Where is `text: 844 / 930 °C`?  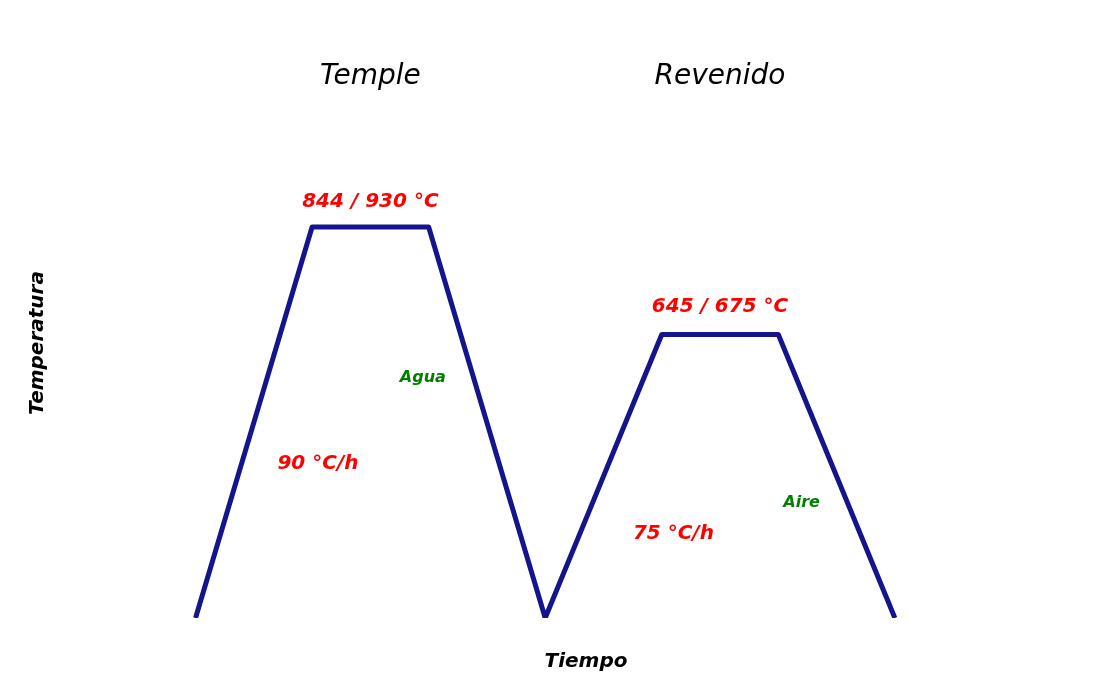
text: 844 / 930 °C is located at coordinates (370, 199).